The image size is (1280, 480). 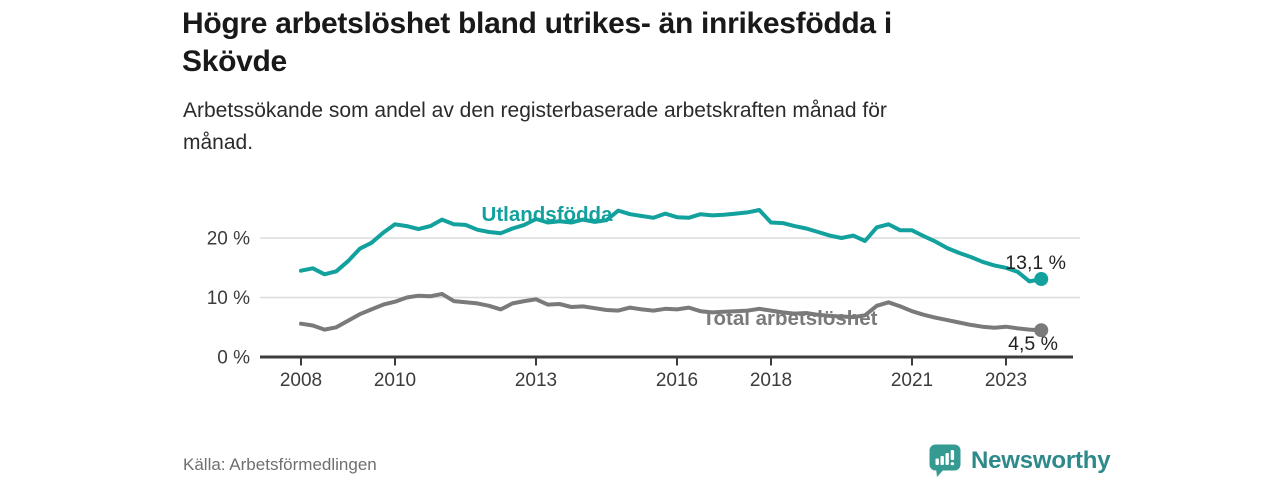 I want to click on x-tick-label: 2018, so click(x=771, y=380).